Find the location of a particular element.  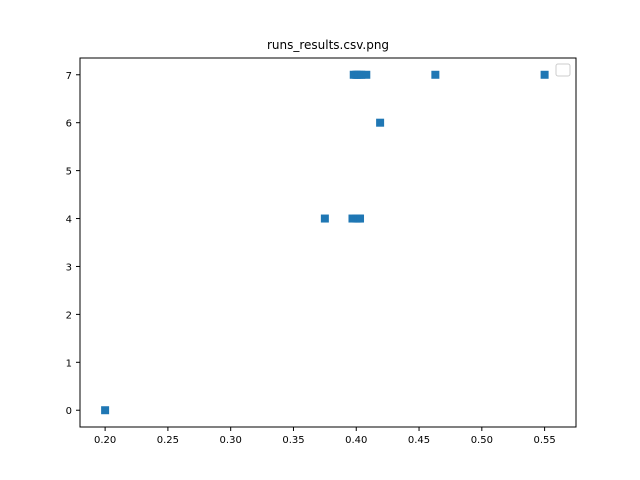

x-tick-label: 0.45 is located at coordinates (419, 440).